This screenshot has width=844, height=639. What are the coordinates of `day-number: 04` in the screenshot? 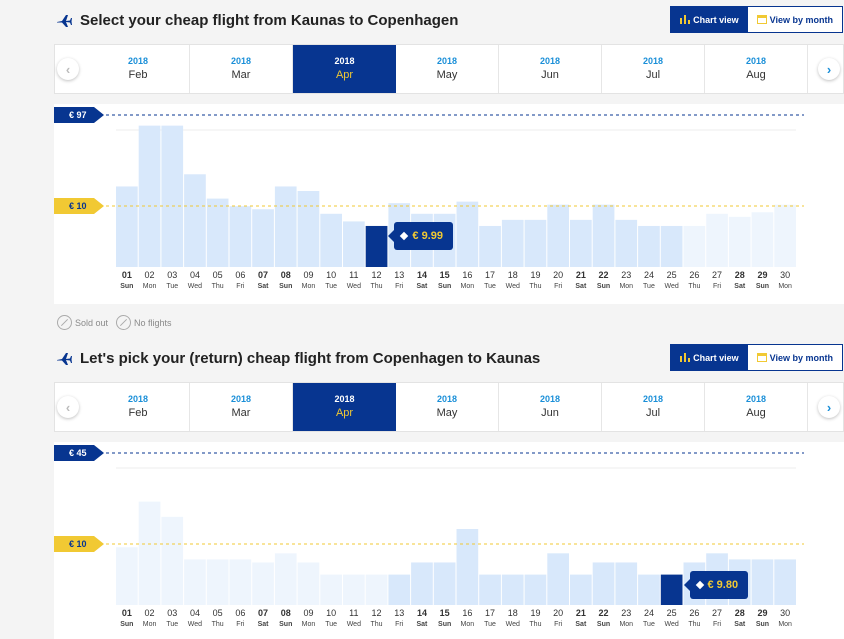 It's located at (195, 275).